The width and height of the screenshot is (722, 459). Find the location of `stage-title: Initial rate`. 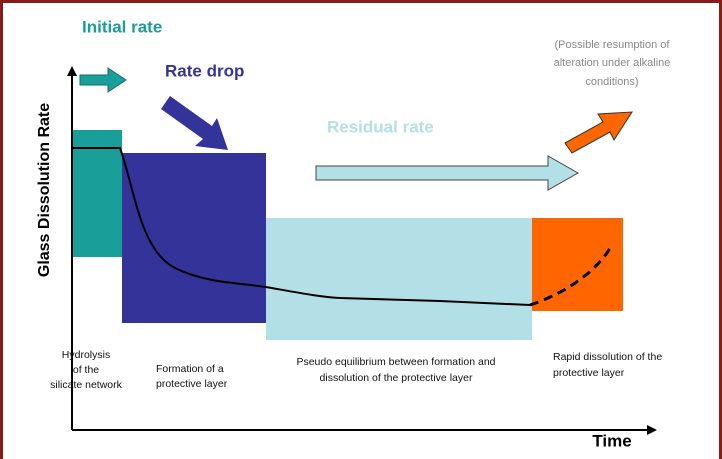

stage-title: Initial rate is located at coordinates (122, 26).